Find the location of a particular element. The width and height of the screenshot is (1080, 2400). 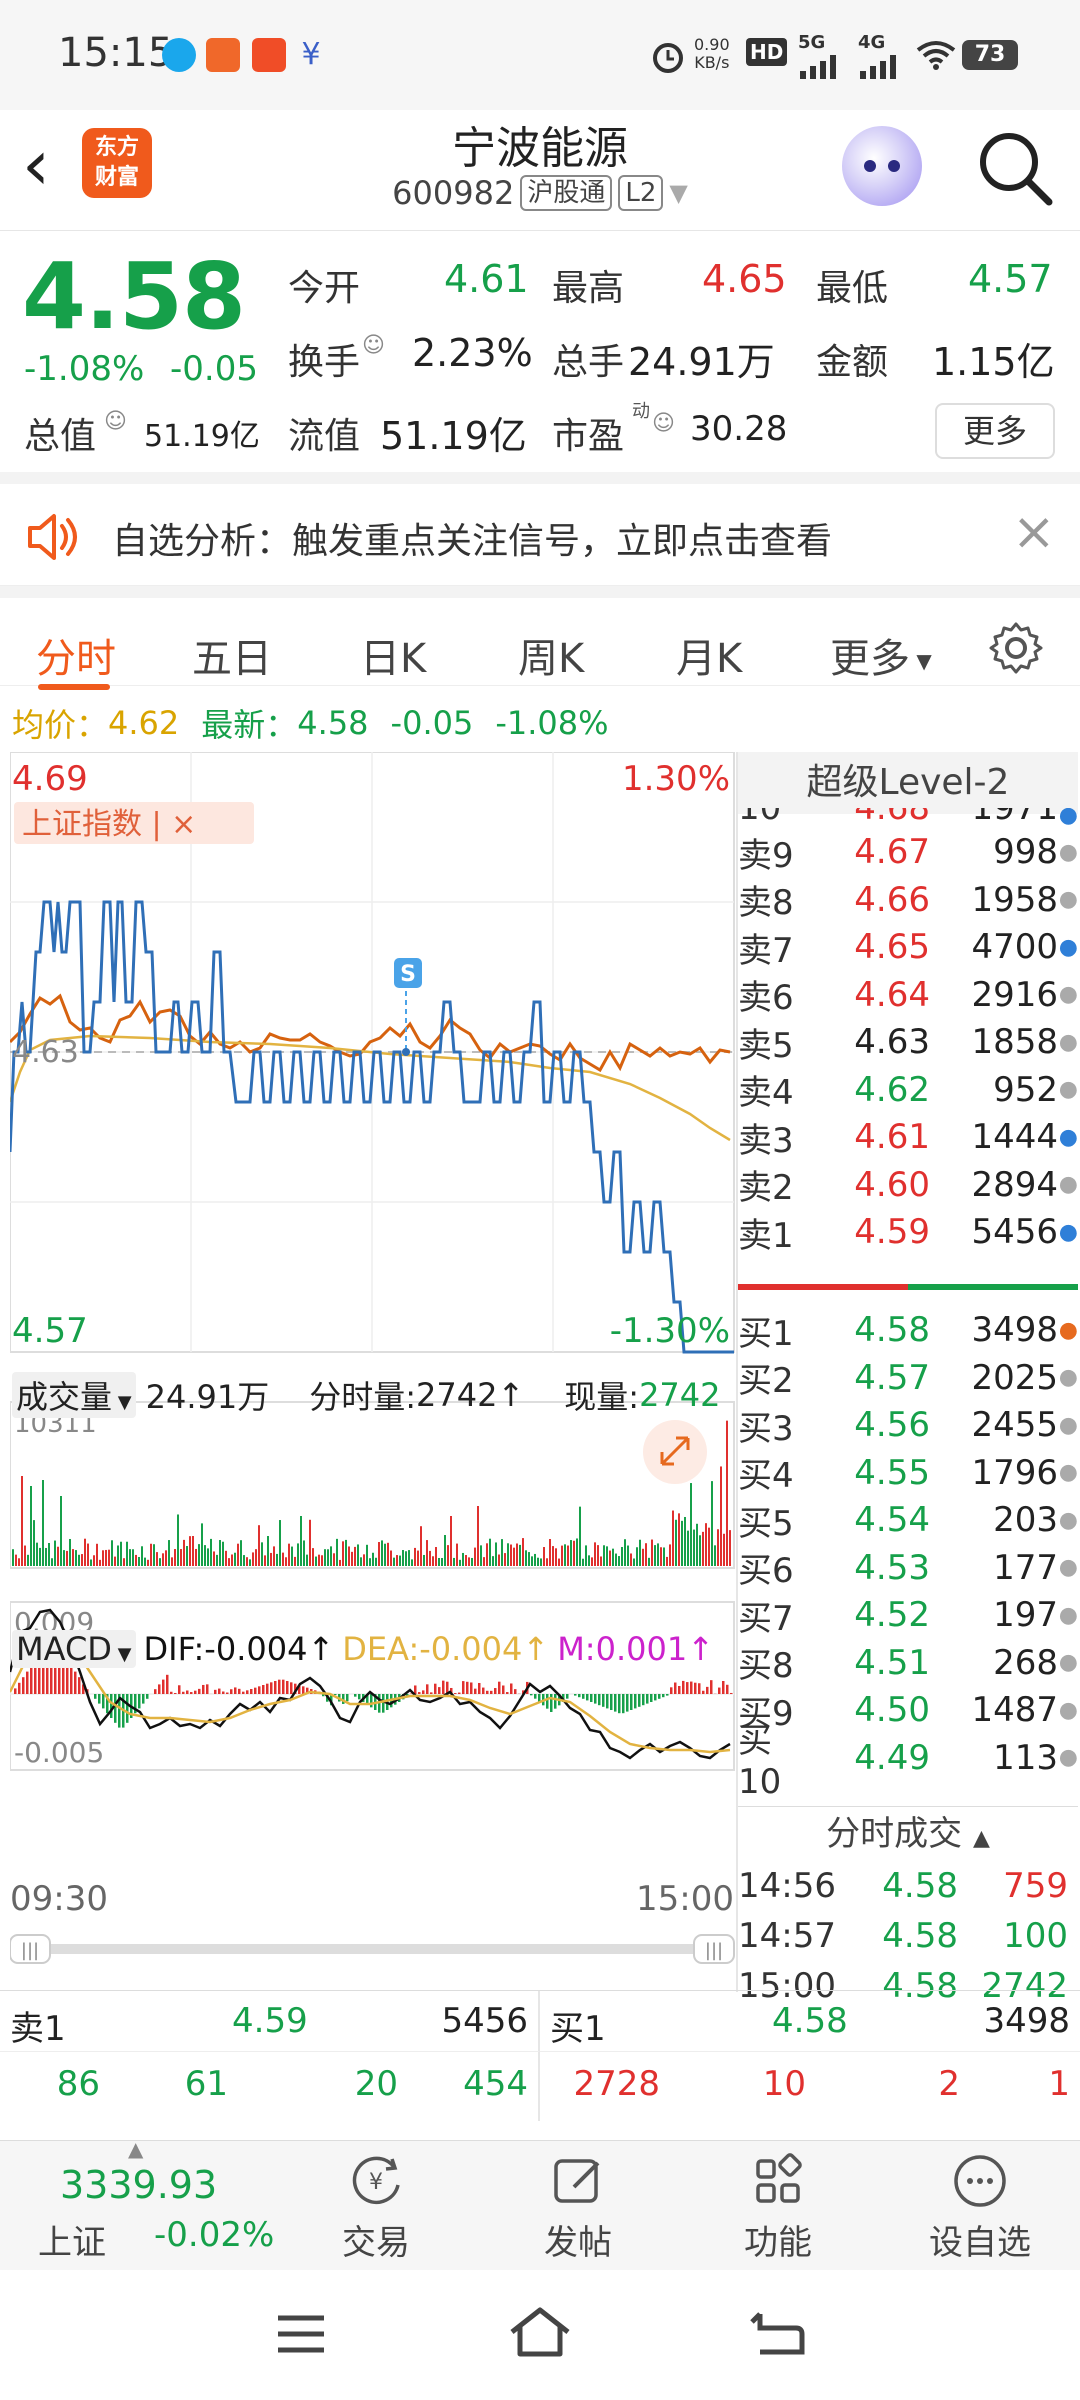

pe-info-icon: ☺ is located at coordinates (663, 423).